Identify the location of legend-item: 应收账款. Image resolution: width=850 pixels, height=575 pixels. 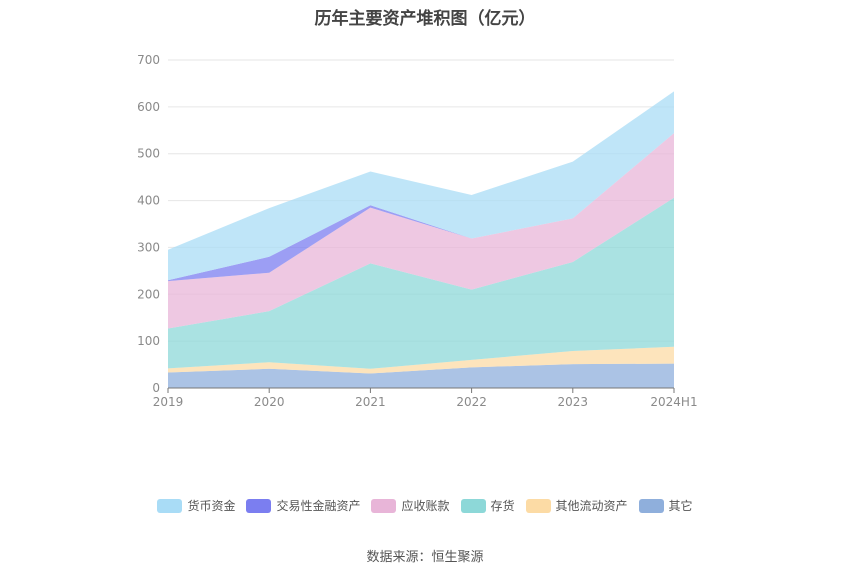
(410, 505).